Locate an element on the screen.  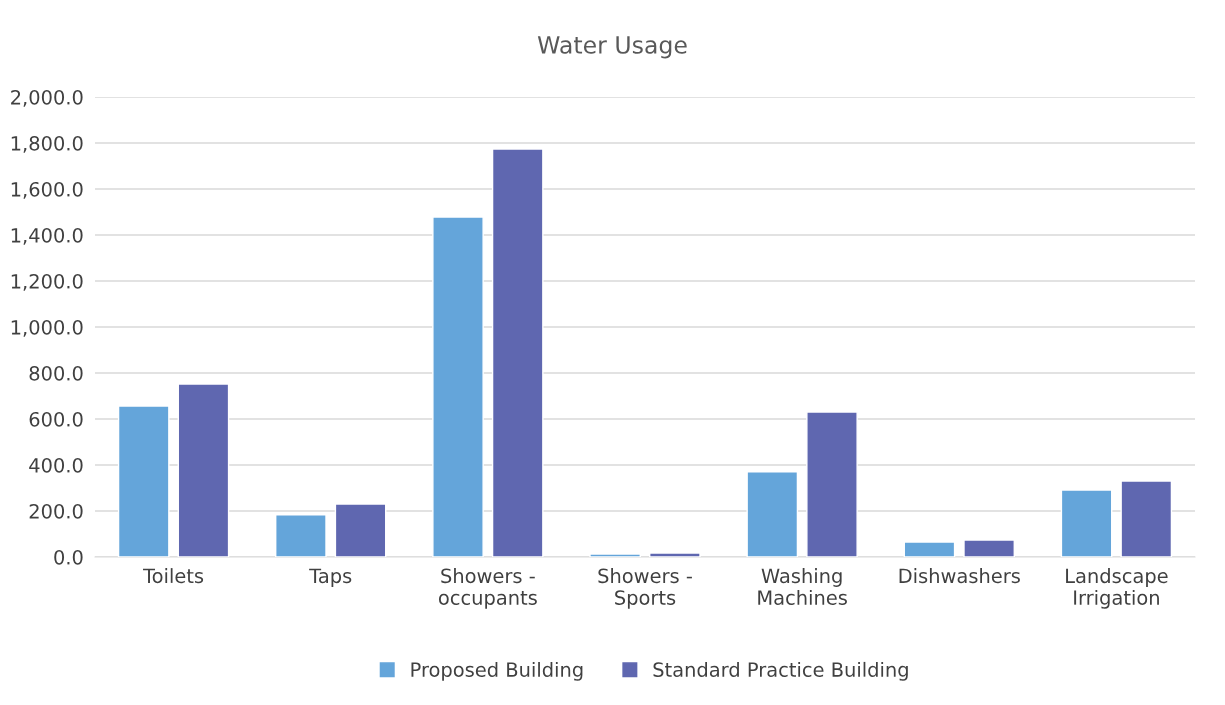
y-tick-label: 1,000.0 is located at coordinates (47, 328).